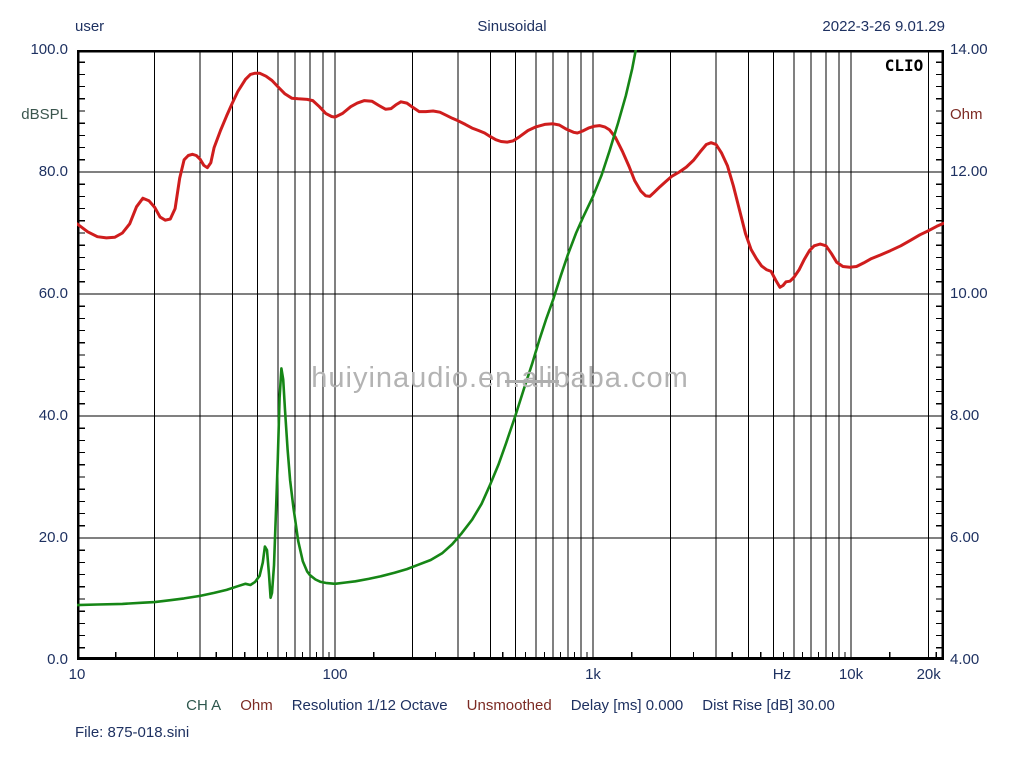  I want to click on x-axis-tick-label: 100, so click(335, 674).